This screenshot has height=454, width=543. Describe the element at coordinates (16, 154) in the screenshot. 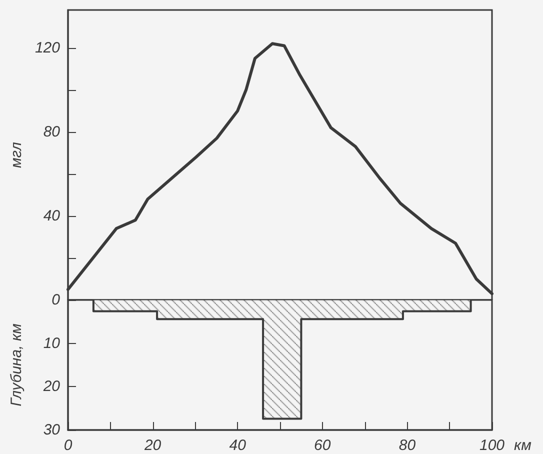

I see `y-axis-title: мгл` at that location.